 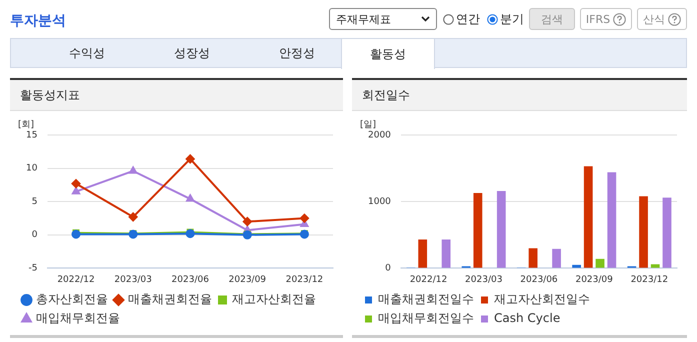 What do you see at coordinates (368, 124) in the screenshot?
I see `y-axis-title: [일]` at bounding box center [368, 124].